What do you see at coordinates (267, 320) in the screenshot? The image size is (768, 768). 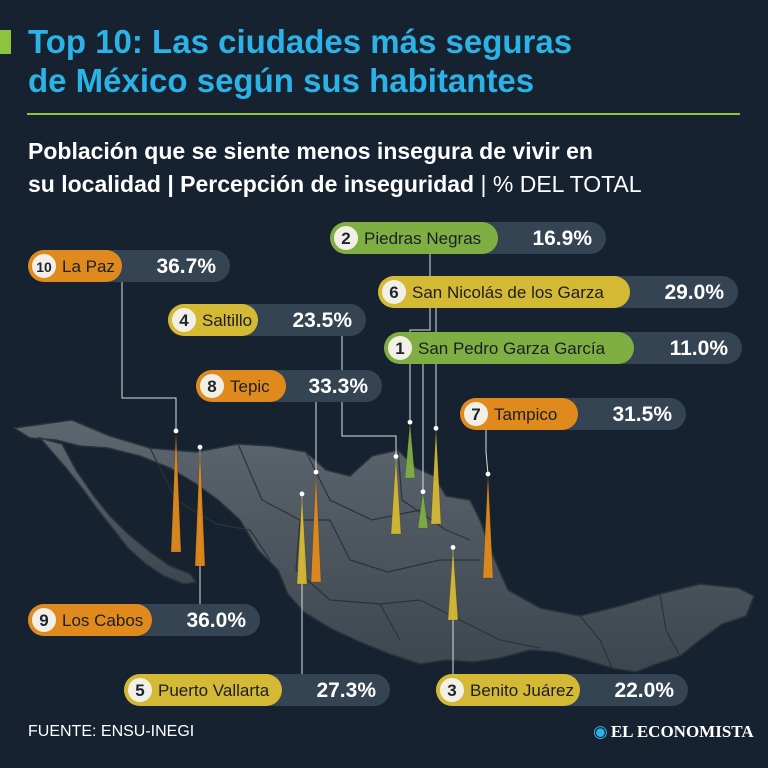 I see `city-label-4: 4 Saltillo 23.5%` at bounding box center [267, 320].